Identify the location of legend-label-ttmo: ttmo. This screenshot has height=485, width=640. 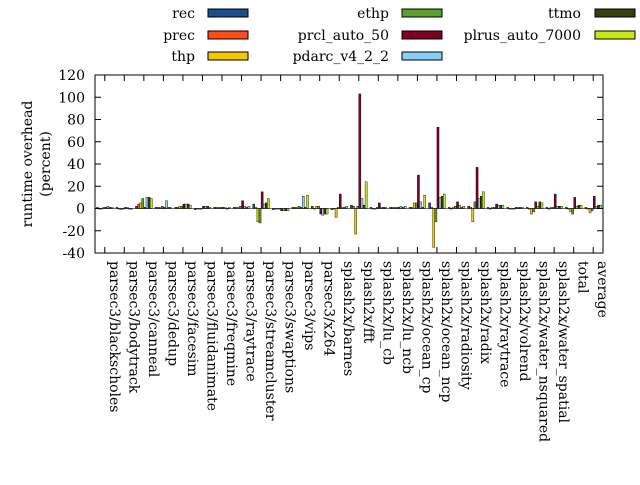
(564, 14).